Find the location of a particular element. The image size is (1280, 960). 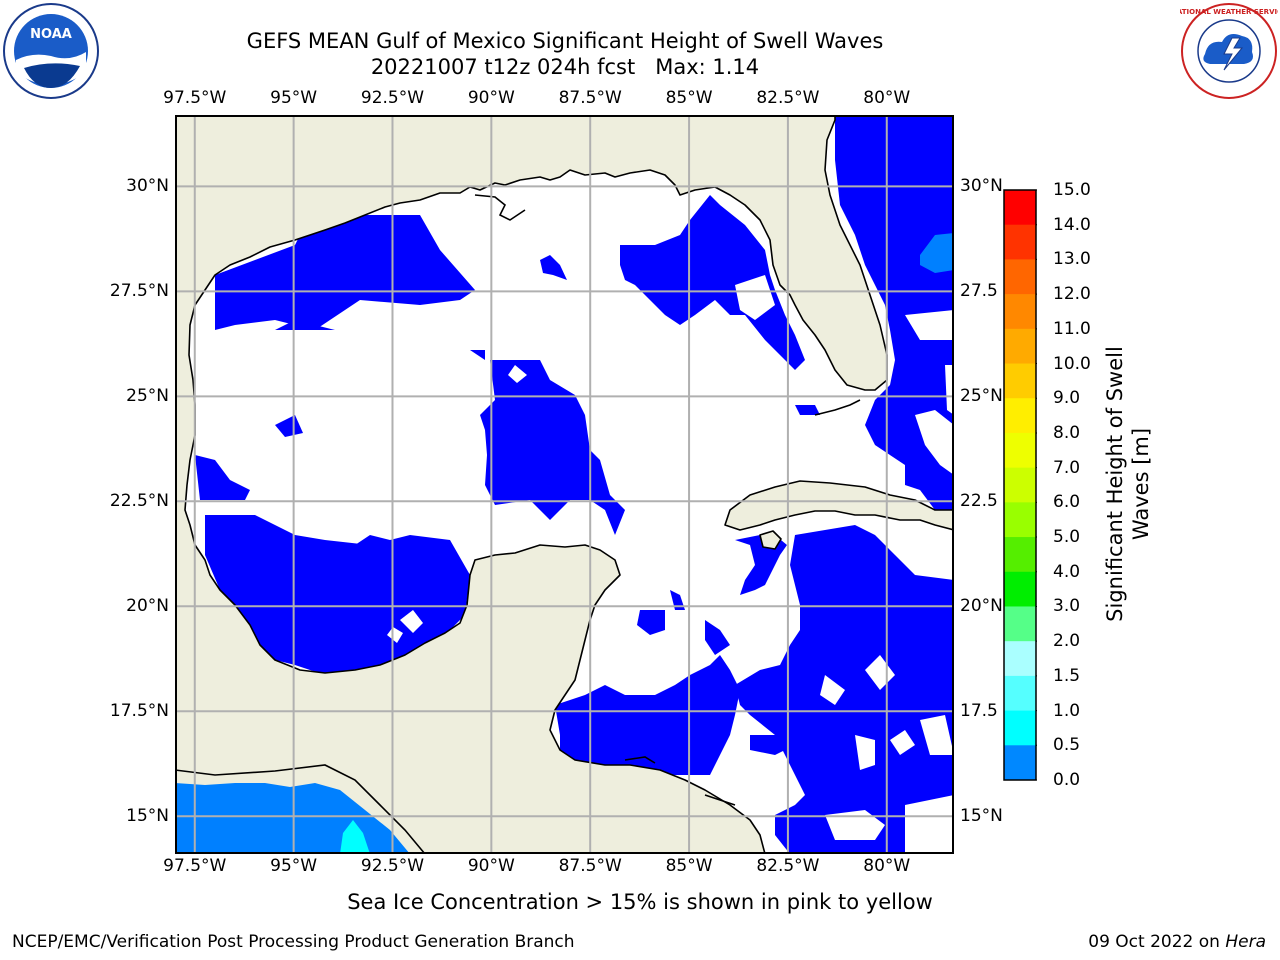

colorbar-frame is located at coordinates (1020, 485).